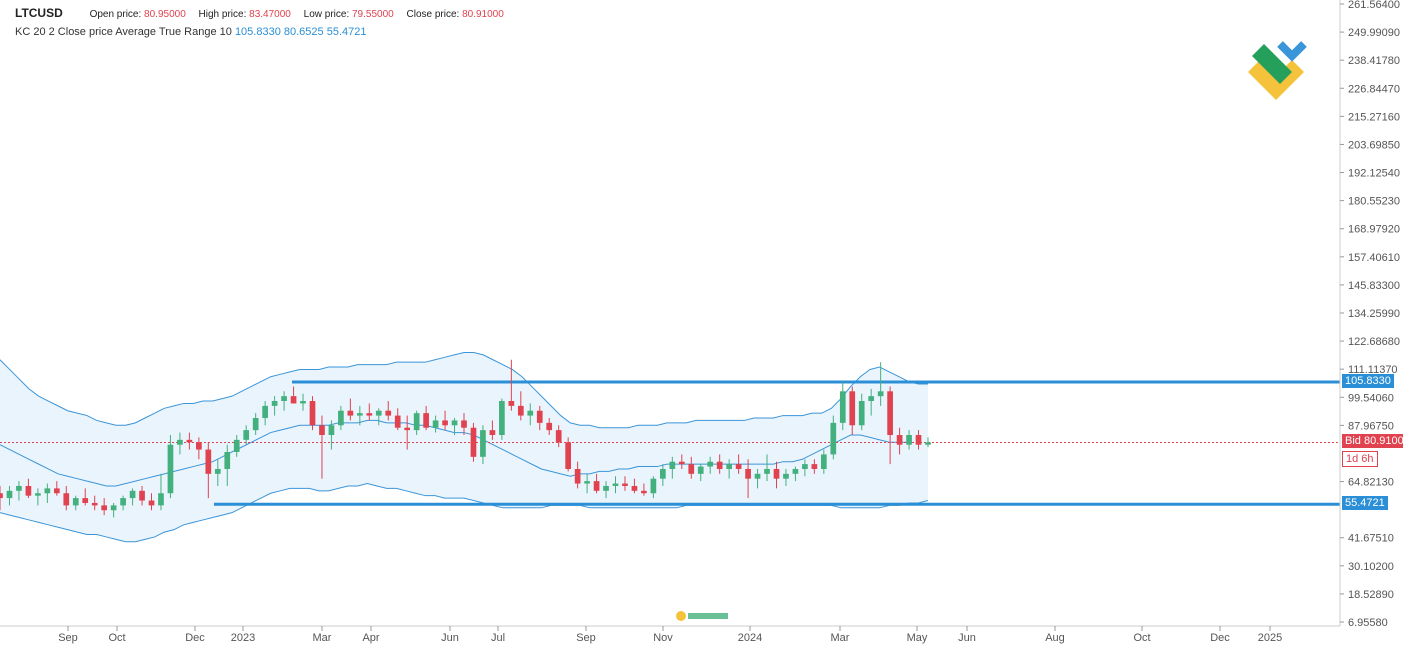 This screenshot has width=1403, height=649. I want to click on upper-level-tag: 105.8330, so click(1368, 380).